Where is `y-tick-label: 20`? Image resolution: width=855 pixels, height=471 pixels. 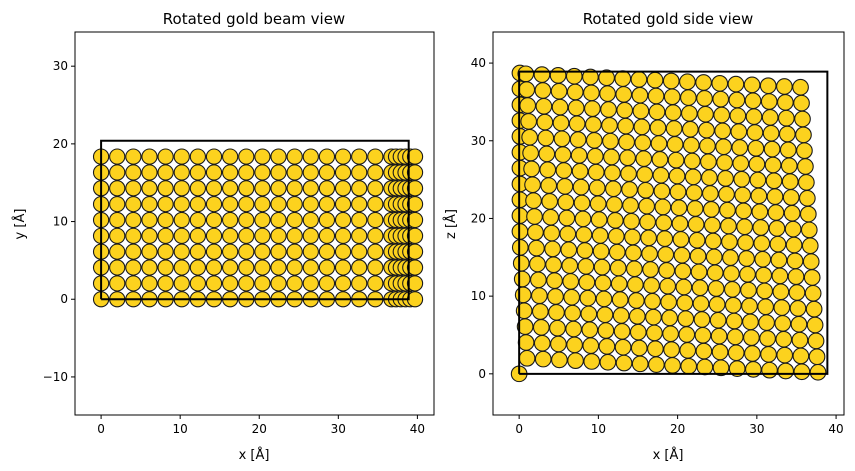 y-tick-label: 20 is located at coordinates (60, 144).